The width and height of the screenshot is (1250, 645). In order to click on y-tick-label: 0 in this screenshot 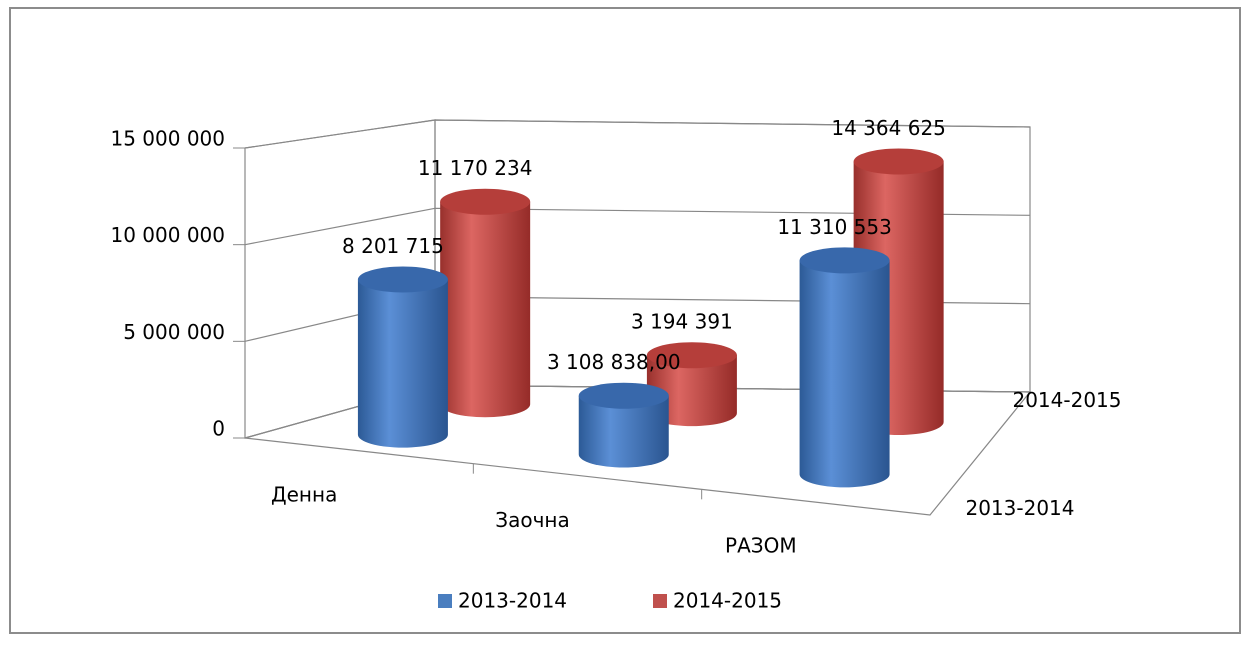, I will do `click(218, 429)`.